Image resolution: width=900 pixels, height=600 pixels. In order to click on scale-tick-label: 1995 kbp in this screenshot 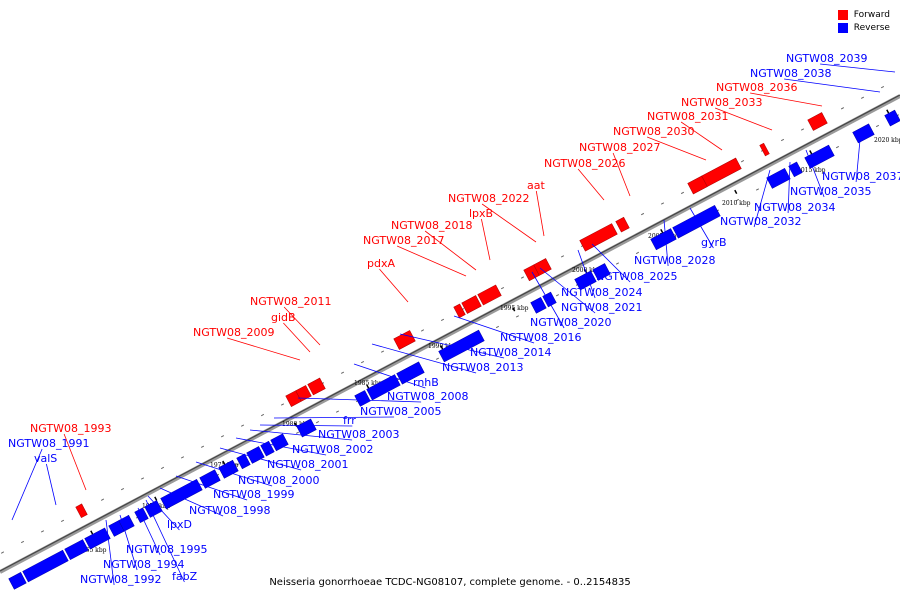, I will do `click(514, 308)`.